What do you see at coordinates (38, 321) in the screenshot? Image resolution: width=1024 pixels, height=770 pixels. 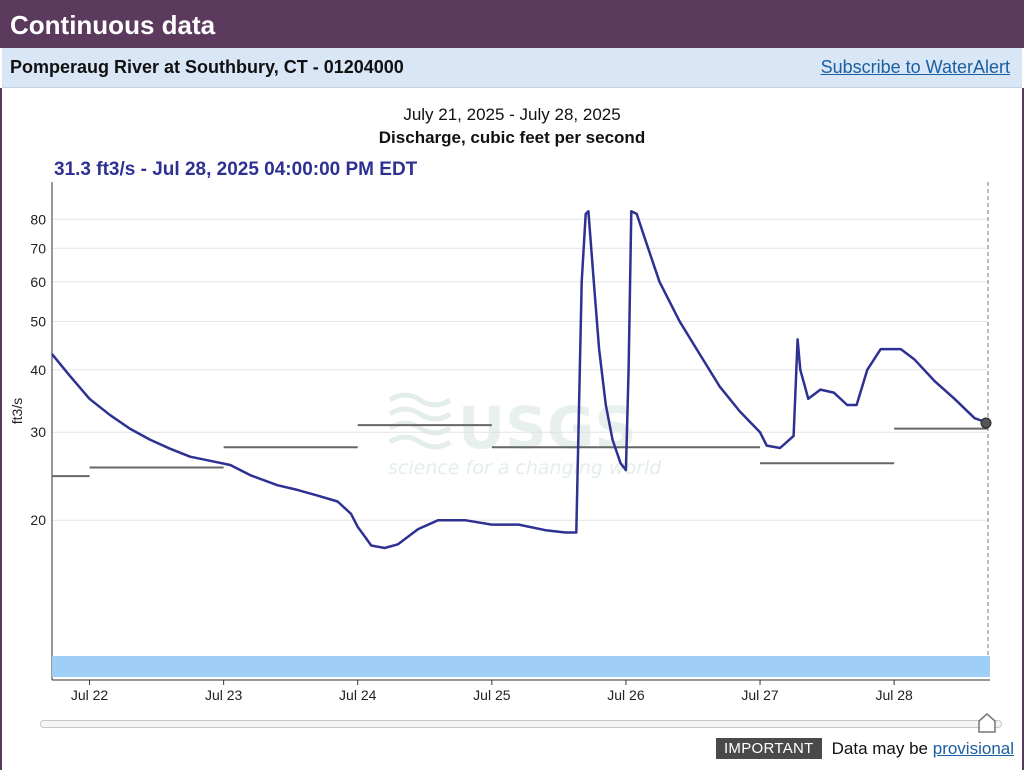 I see `y-tick-label-50: 50` at bounding box center [38, 321].